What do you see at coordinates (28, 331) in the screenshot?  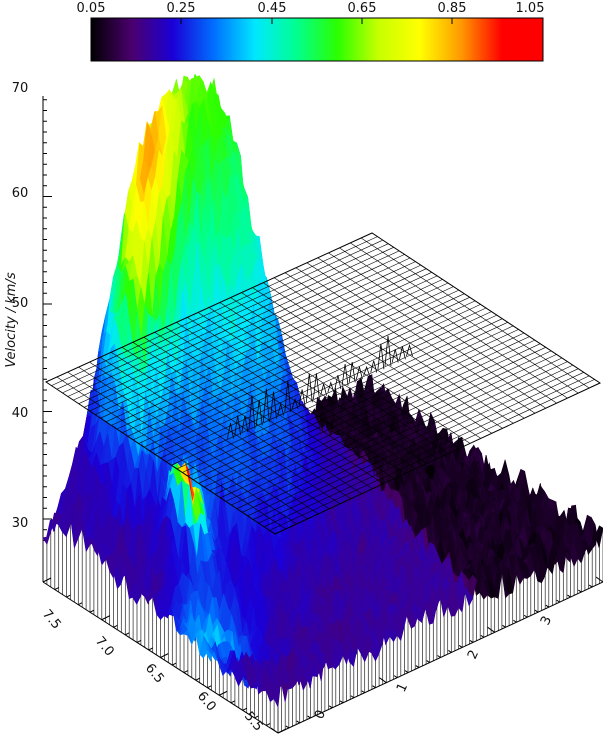 I see `z-axis: 30 40 50 60 70 Velocity / km/s` at bounding box center [28, 331].